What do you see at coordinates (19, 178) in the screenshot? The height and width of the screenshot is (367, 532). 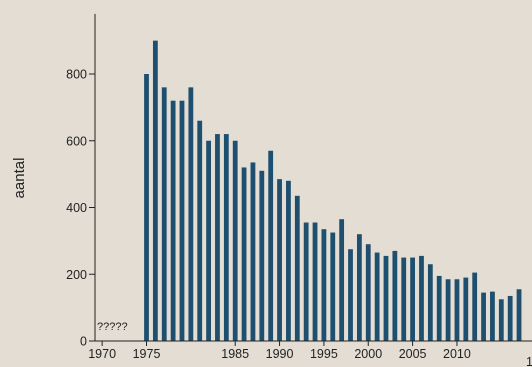 I see `y-axis-label: aantal` at bounding box center [19, 178].